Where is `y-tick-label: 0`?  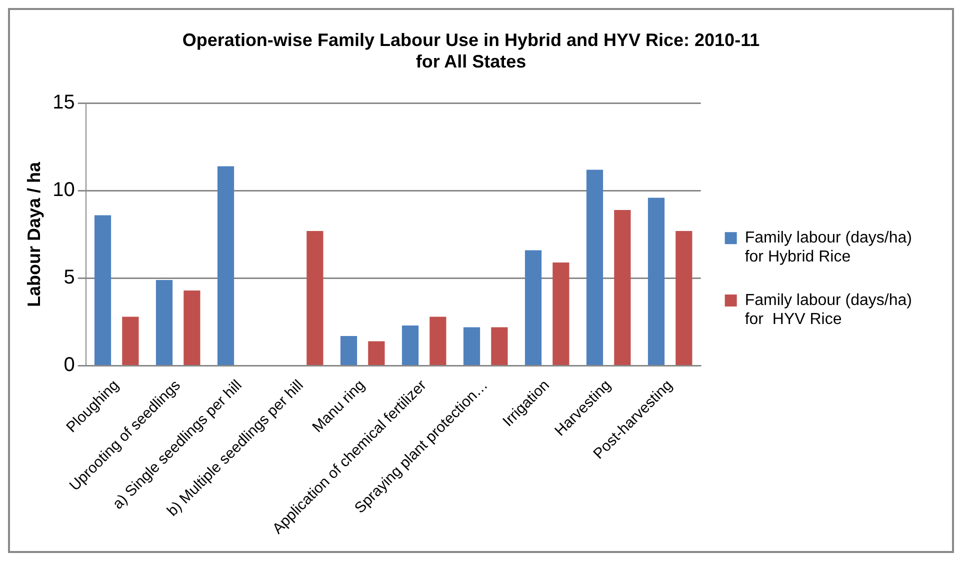
y-tick-label: 0 is located at coordinates (69, 365).